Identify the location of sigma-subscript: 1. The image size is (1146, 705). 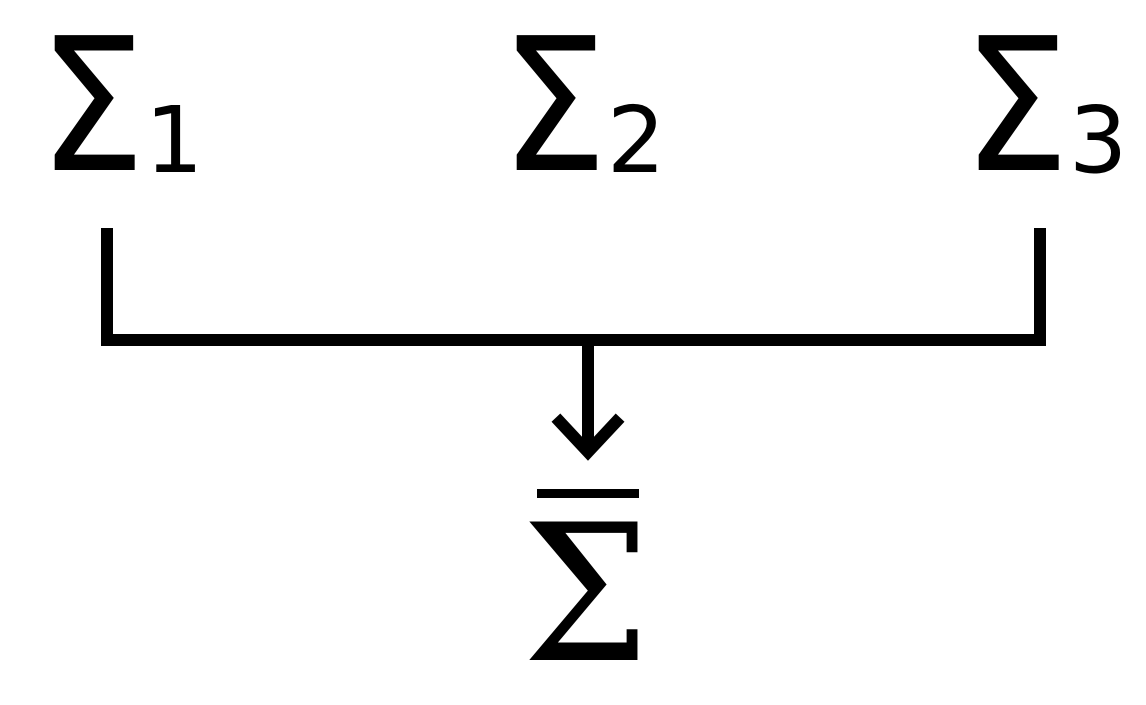
(174, 140).